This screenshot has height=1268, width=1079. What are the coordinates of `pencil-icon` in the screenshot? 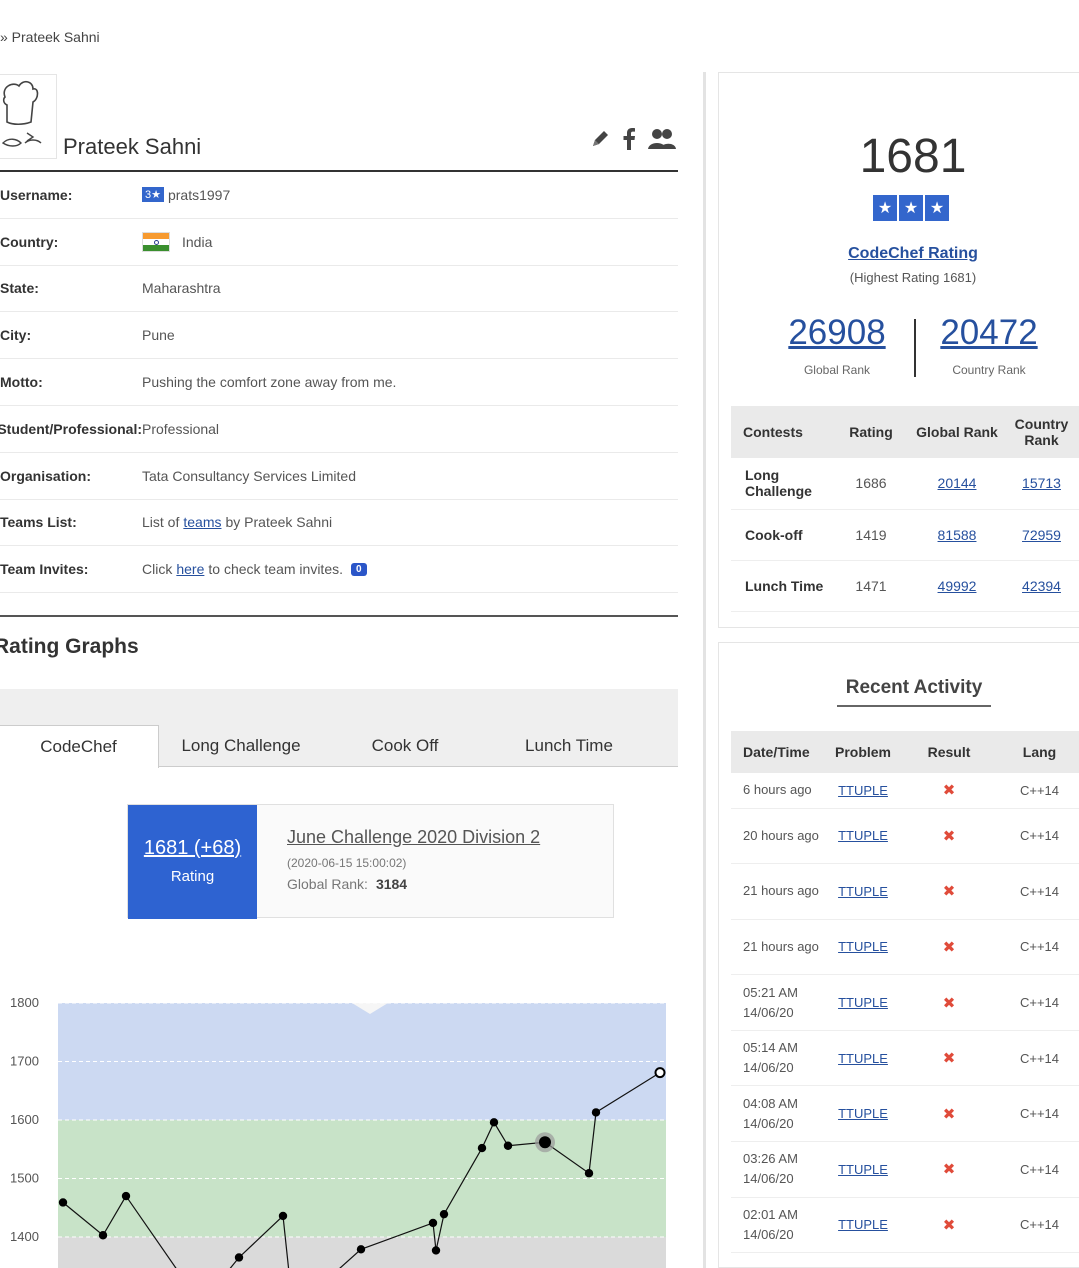 It's located at (600, 141).